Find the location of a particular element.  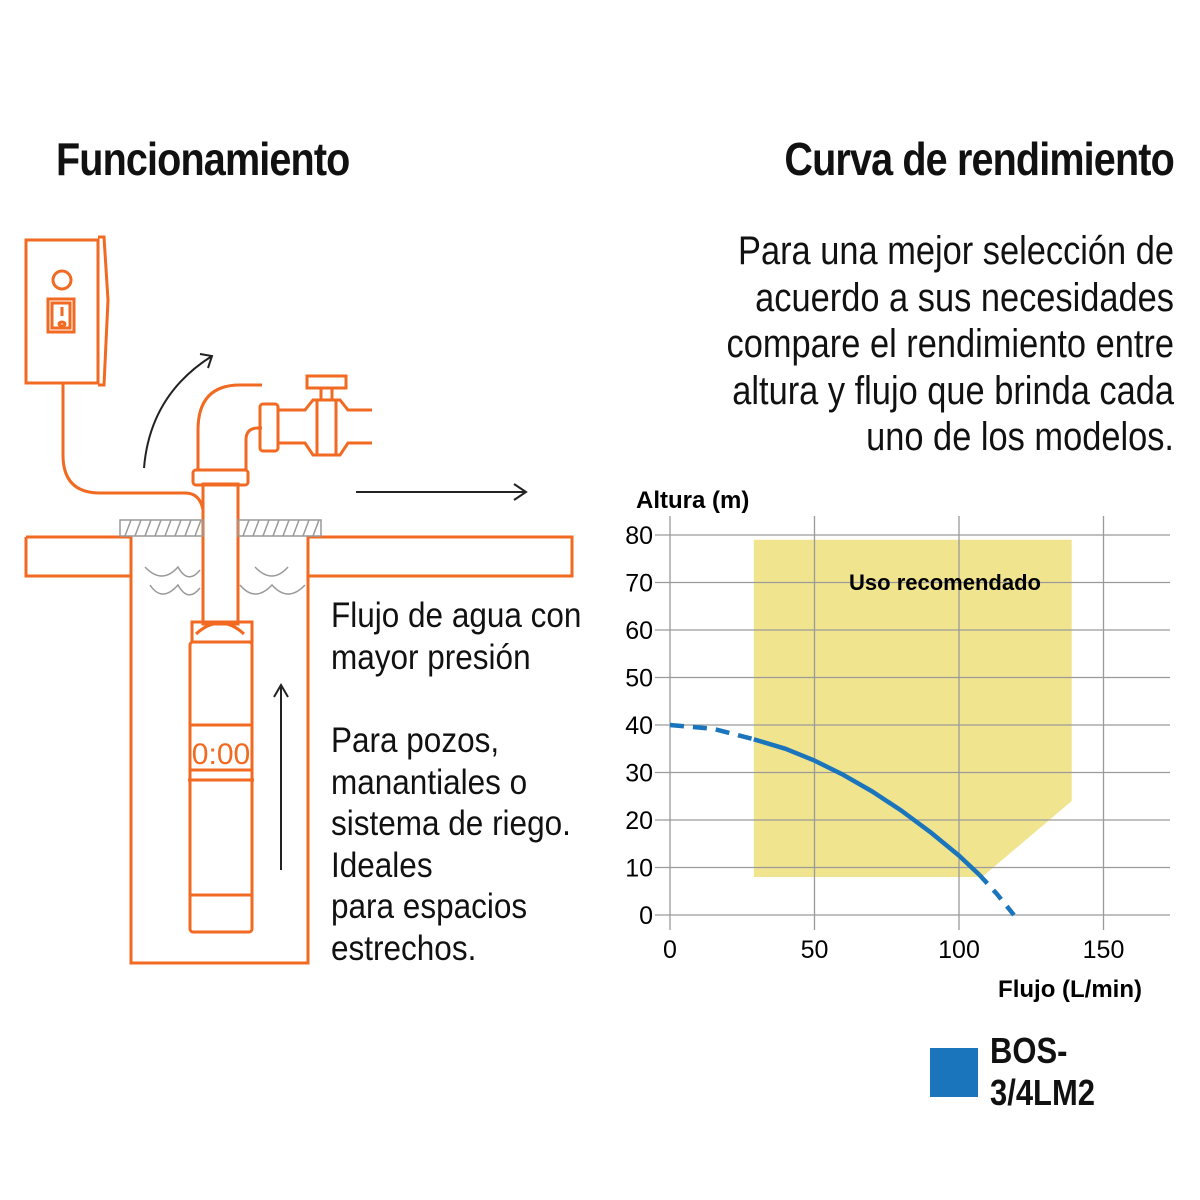

recommended-region is located at coordinates (912, 708).